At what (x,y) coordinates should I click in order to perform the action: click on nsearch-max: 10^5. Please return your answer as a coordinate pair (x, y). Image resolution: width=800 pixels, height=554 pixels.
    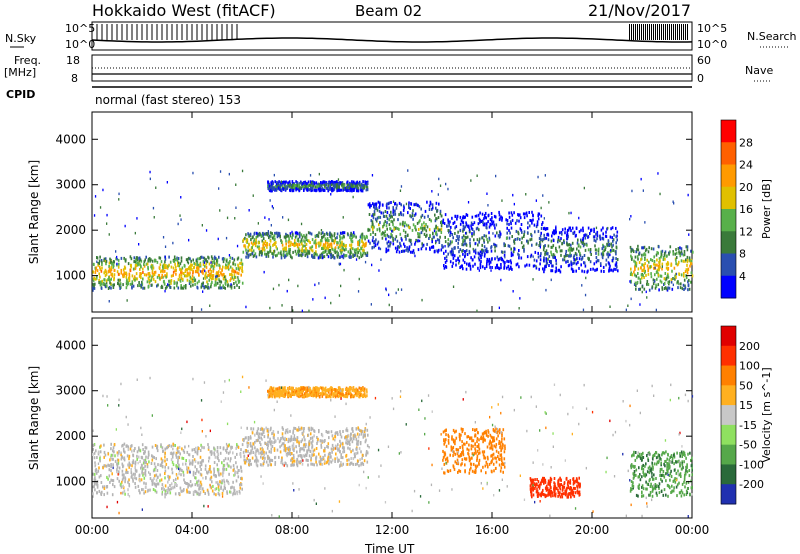
    Looking at the image, I should click on (712, 28).